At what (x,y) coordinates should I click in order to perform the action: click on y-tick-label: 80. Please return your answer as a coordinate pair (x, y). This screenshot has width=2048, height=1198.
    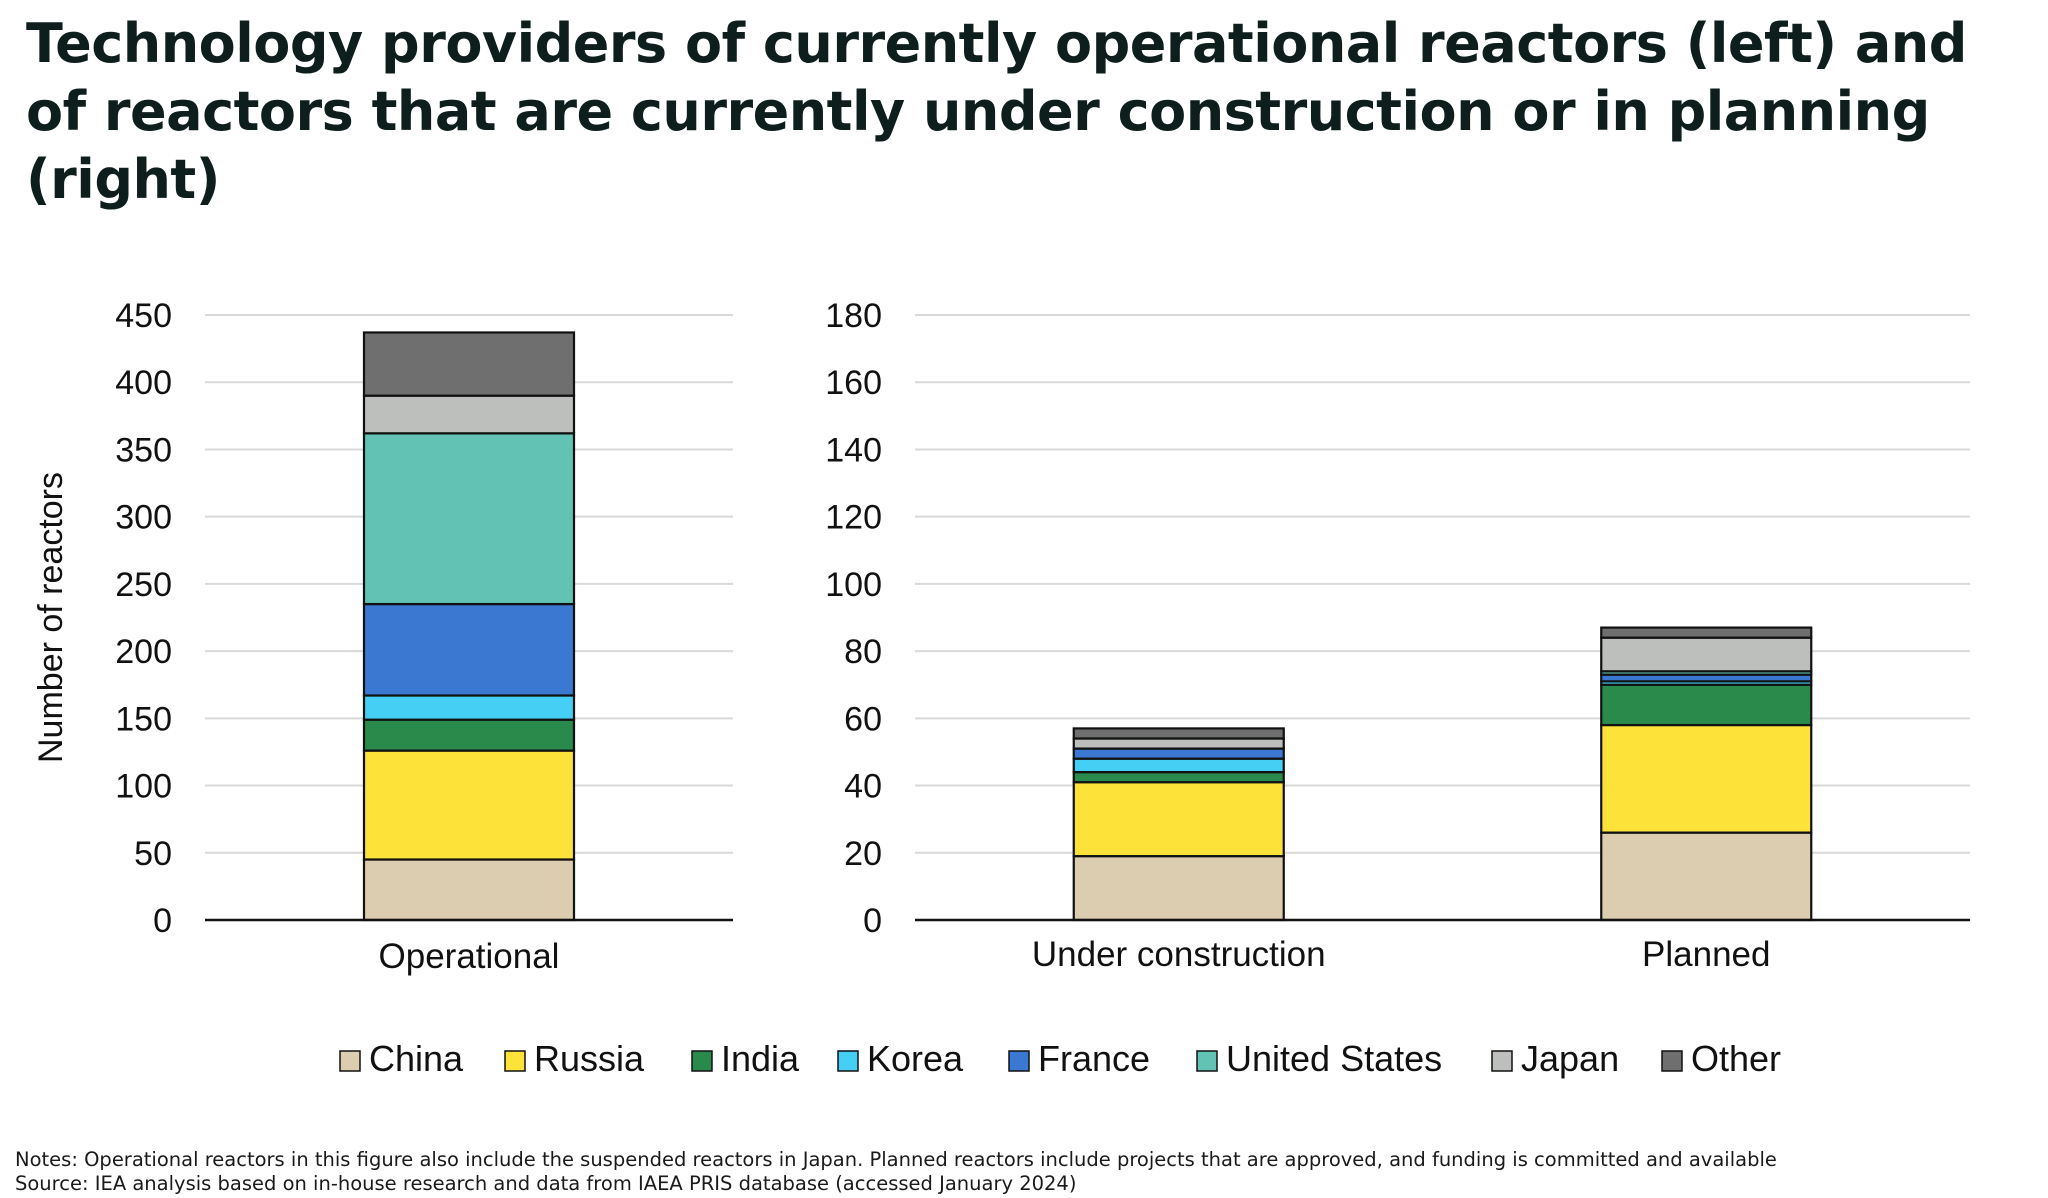
    Looking at the image, I should click on (863, 652).